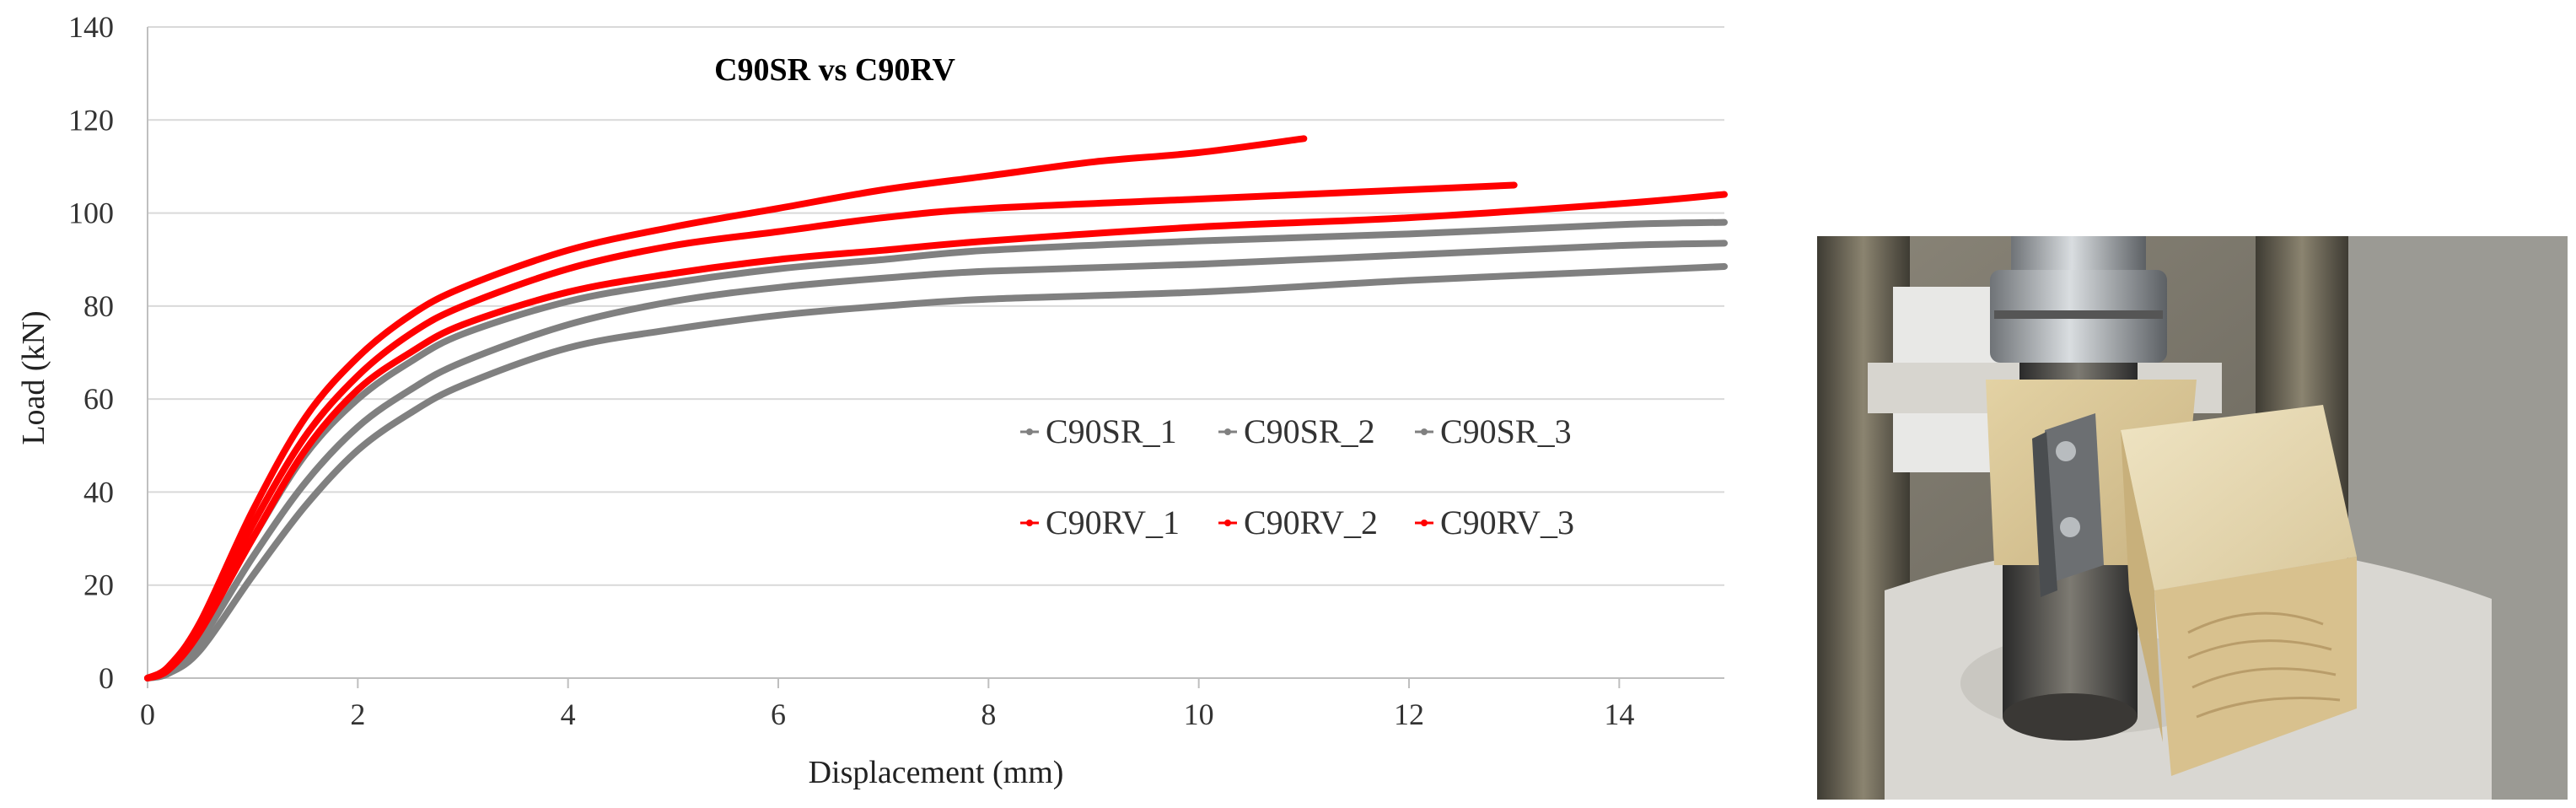 This screenshot has width=2576, height=808. What do you see at coordinates (1311, 522) in the screenshot?
I see `legend-label: C90RV_2` at bounding box center [1311, 522].